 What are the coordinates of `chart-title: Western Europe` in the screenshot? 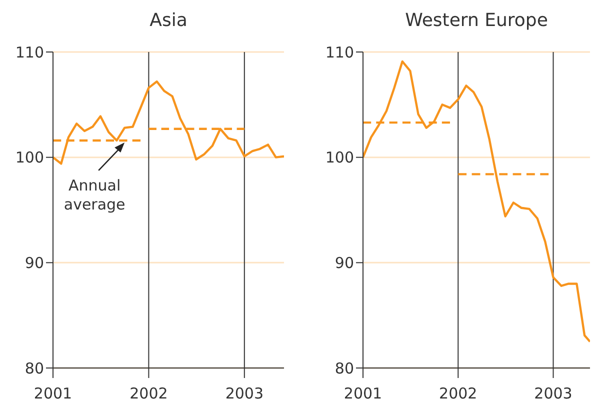 It's located at (476, 20).